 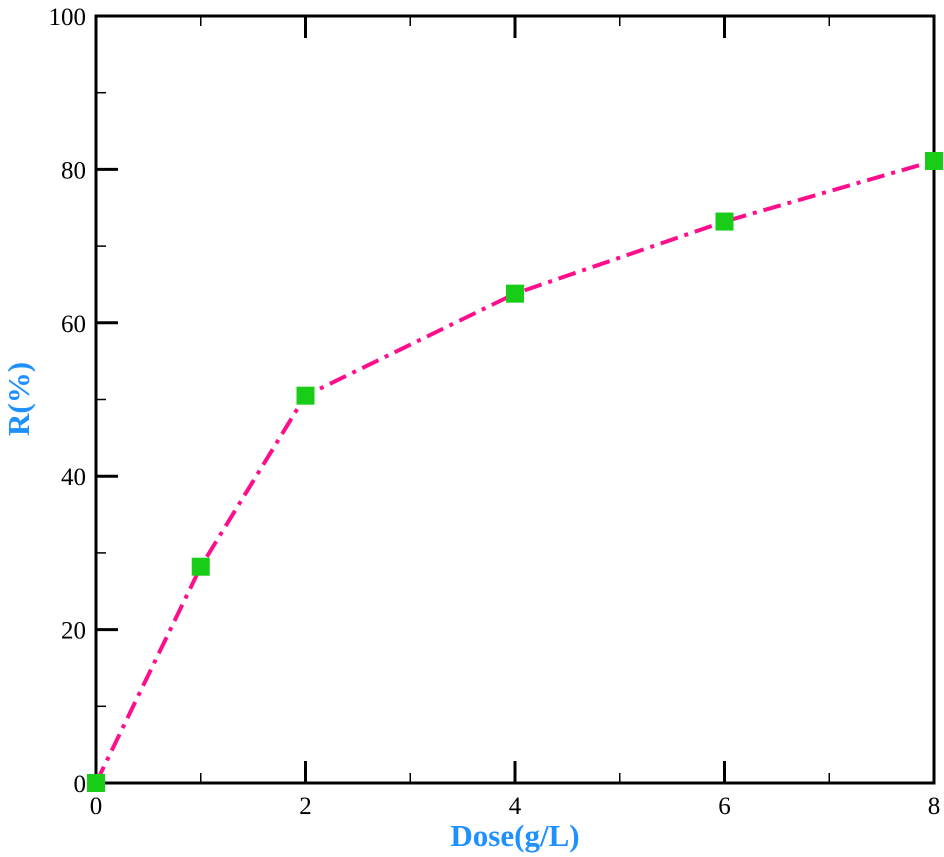 What do you see at coordinates (305, 806) in the screenshot?
I see `x-tick-label: 2` at bounding box center [305, 806].